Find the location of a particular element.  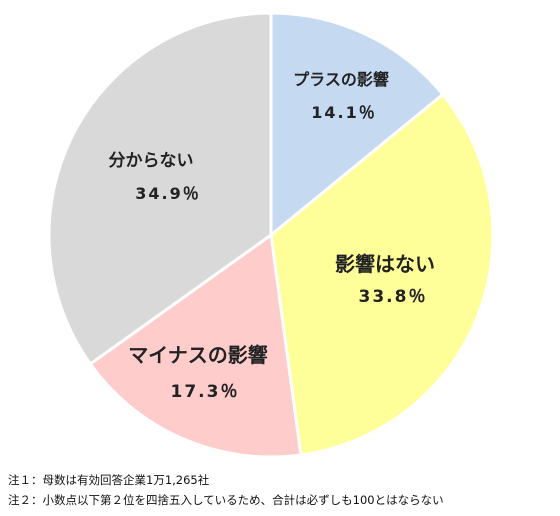

slice-label: 分からない is located at coordinates (151, 161).